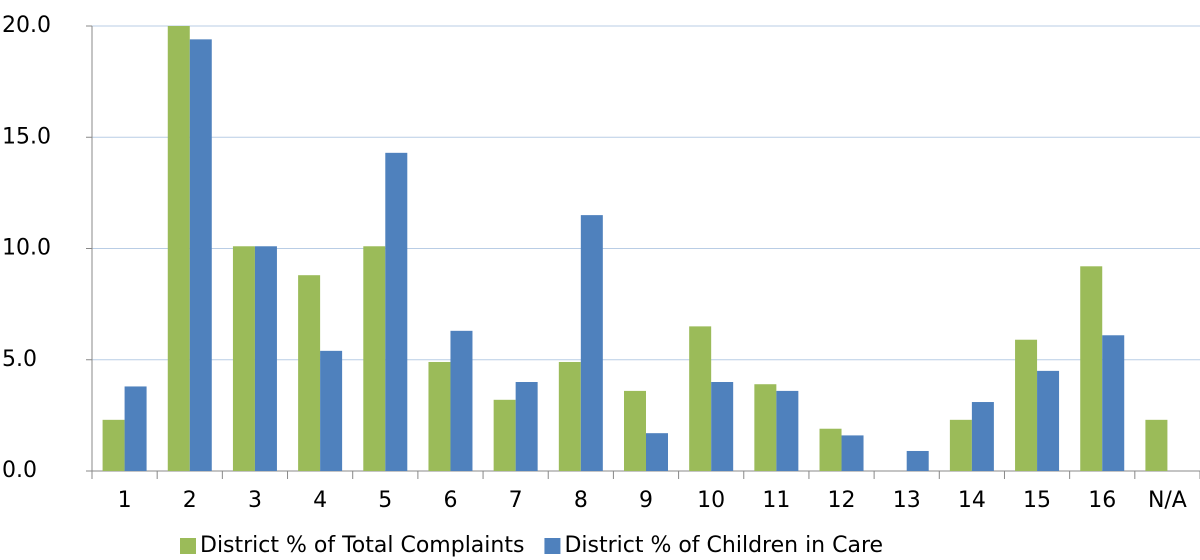 The image size is (1200, 560). Describe the element at coordinates (1167, 500) in the screenshot. I see `x-tick-label: N/A` at that location.